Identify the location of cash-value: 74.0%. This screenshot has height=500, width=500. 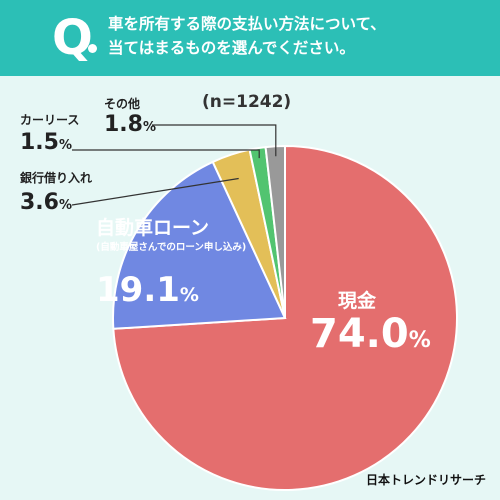
(370, 334).